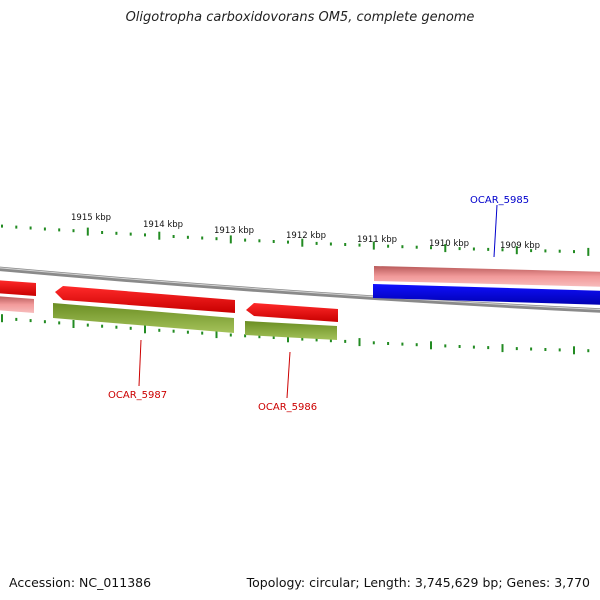  I want to click on gene-partial-left, so click(18, 288).